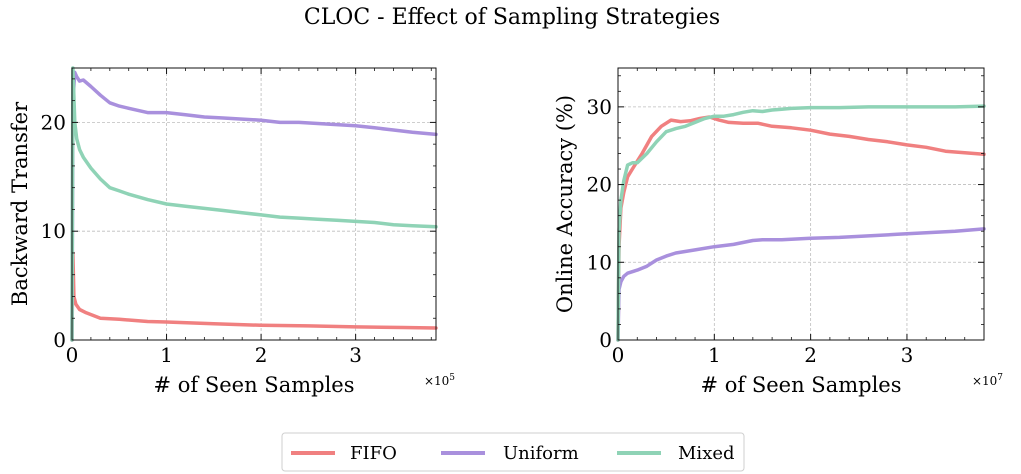  Describe the element at coordinates (373, 453) in the screenshot. I see `legend-label-fifo: FIFO` at that location.